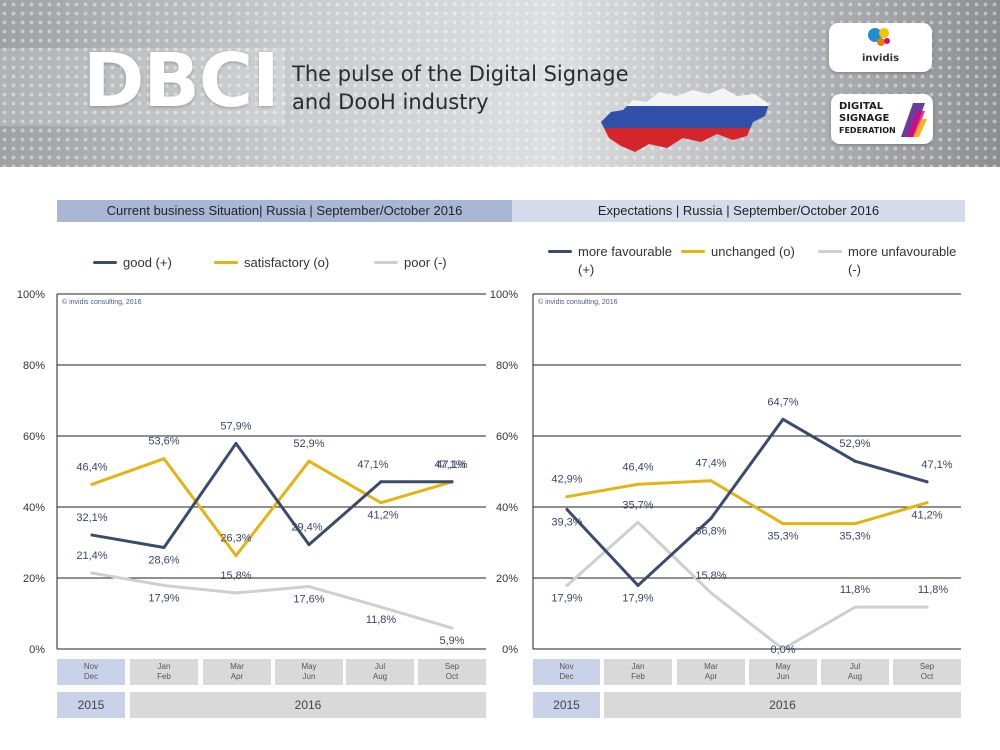 This screenshot has width=1000, height=750. Describe the element at coordinates (880, 47) in the screenshot. I see `invidis-logo: invidis` at that location.